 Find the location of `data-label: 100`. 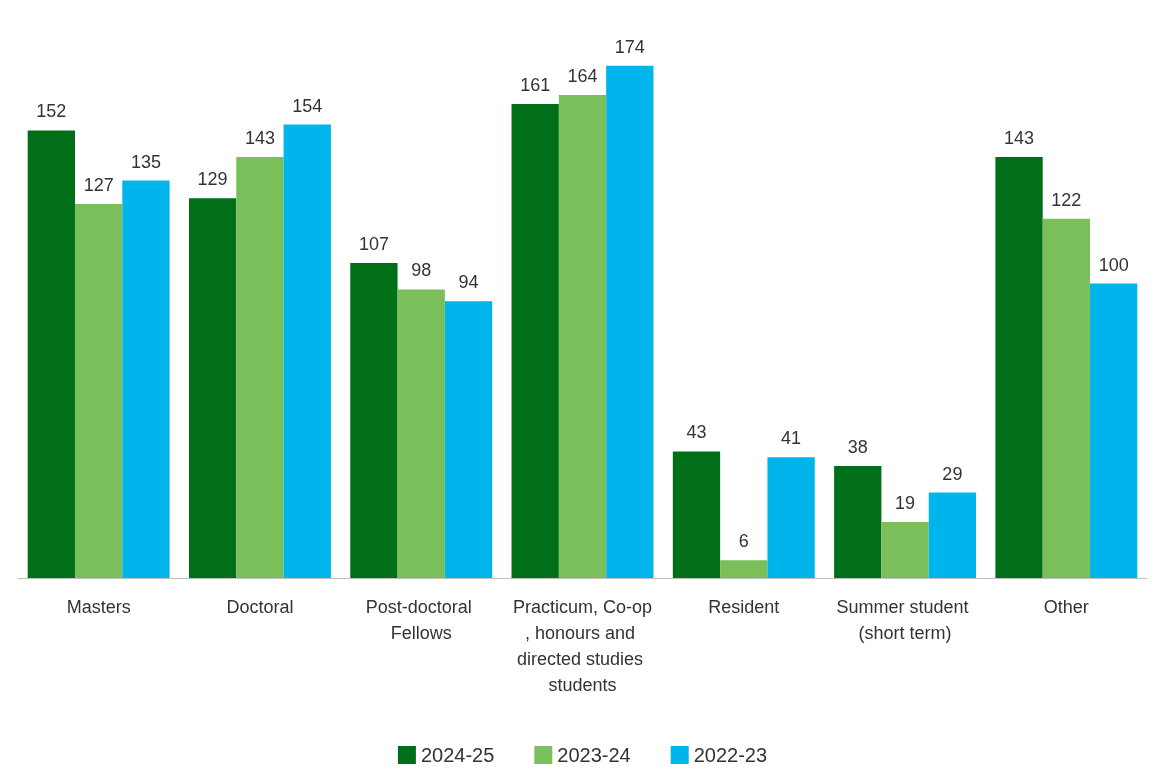

data-label: 100 is located at coordinates (1113, 264).